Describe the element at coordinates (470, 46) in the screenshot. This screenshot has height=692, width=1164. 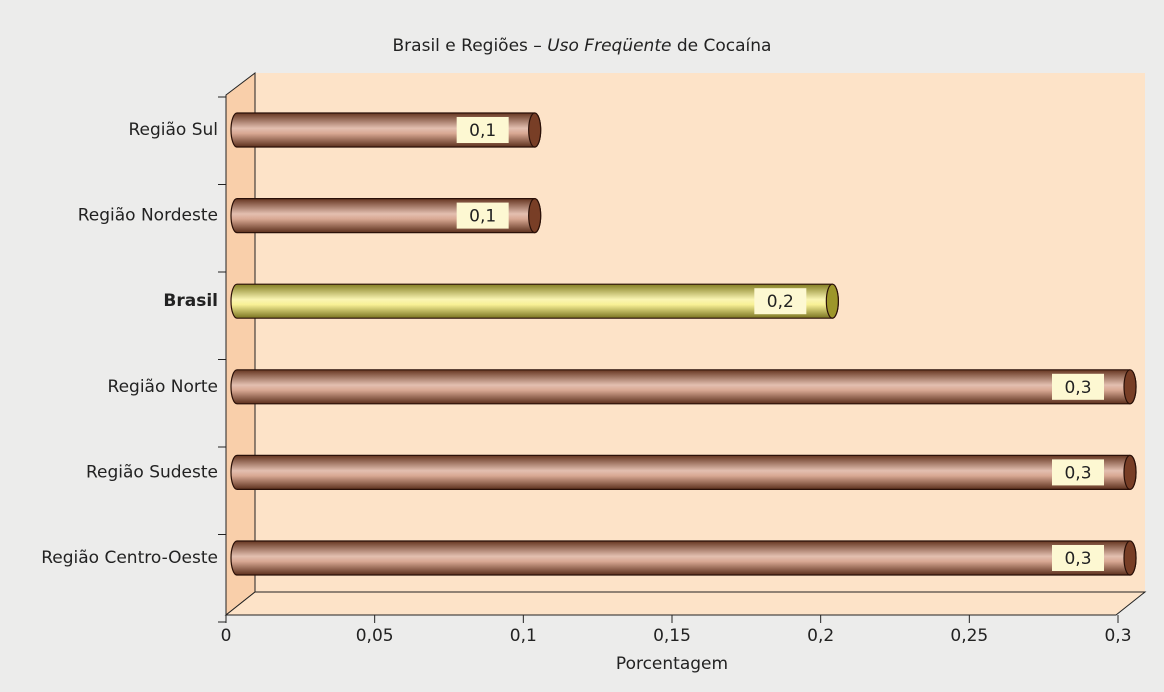
I see `title-part: Brasil e Regiões –` at that location.